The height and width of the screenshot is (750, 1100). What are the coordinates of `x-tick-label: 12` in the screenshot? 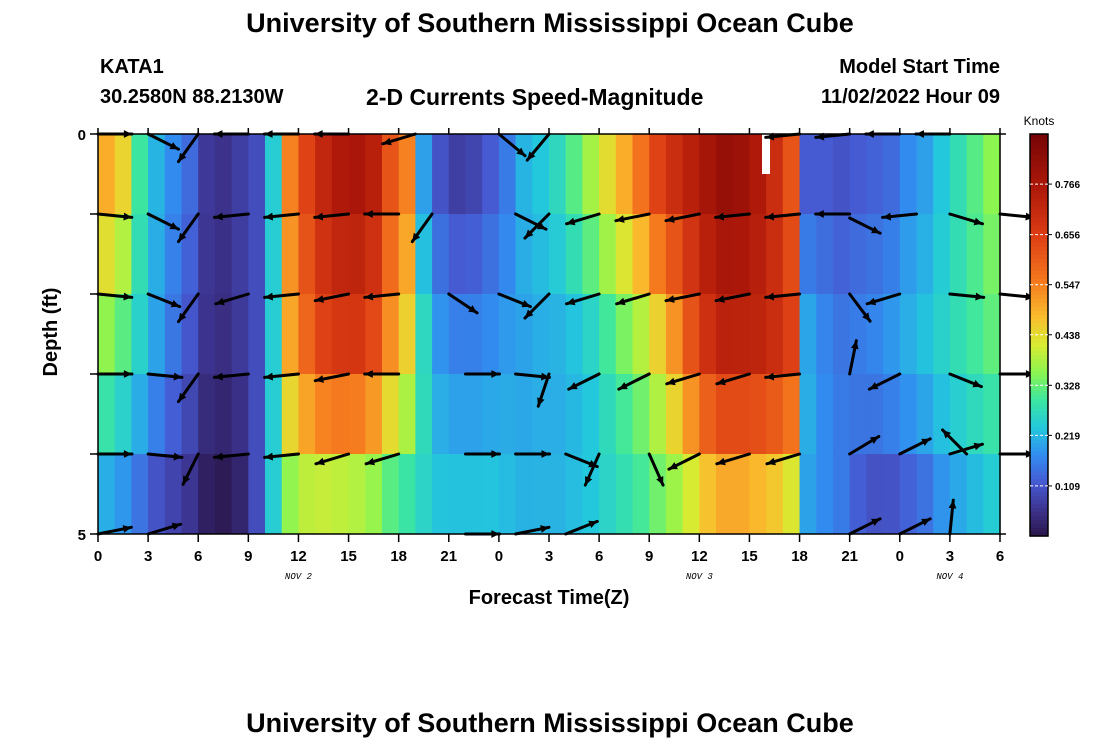 It's located at (699, 556).